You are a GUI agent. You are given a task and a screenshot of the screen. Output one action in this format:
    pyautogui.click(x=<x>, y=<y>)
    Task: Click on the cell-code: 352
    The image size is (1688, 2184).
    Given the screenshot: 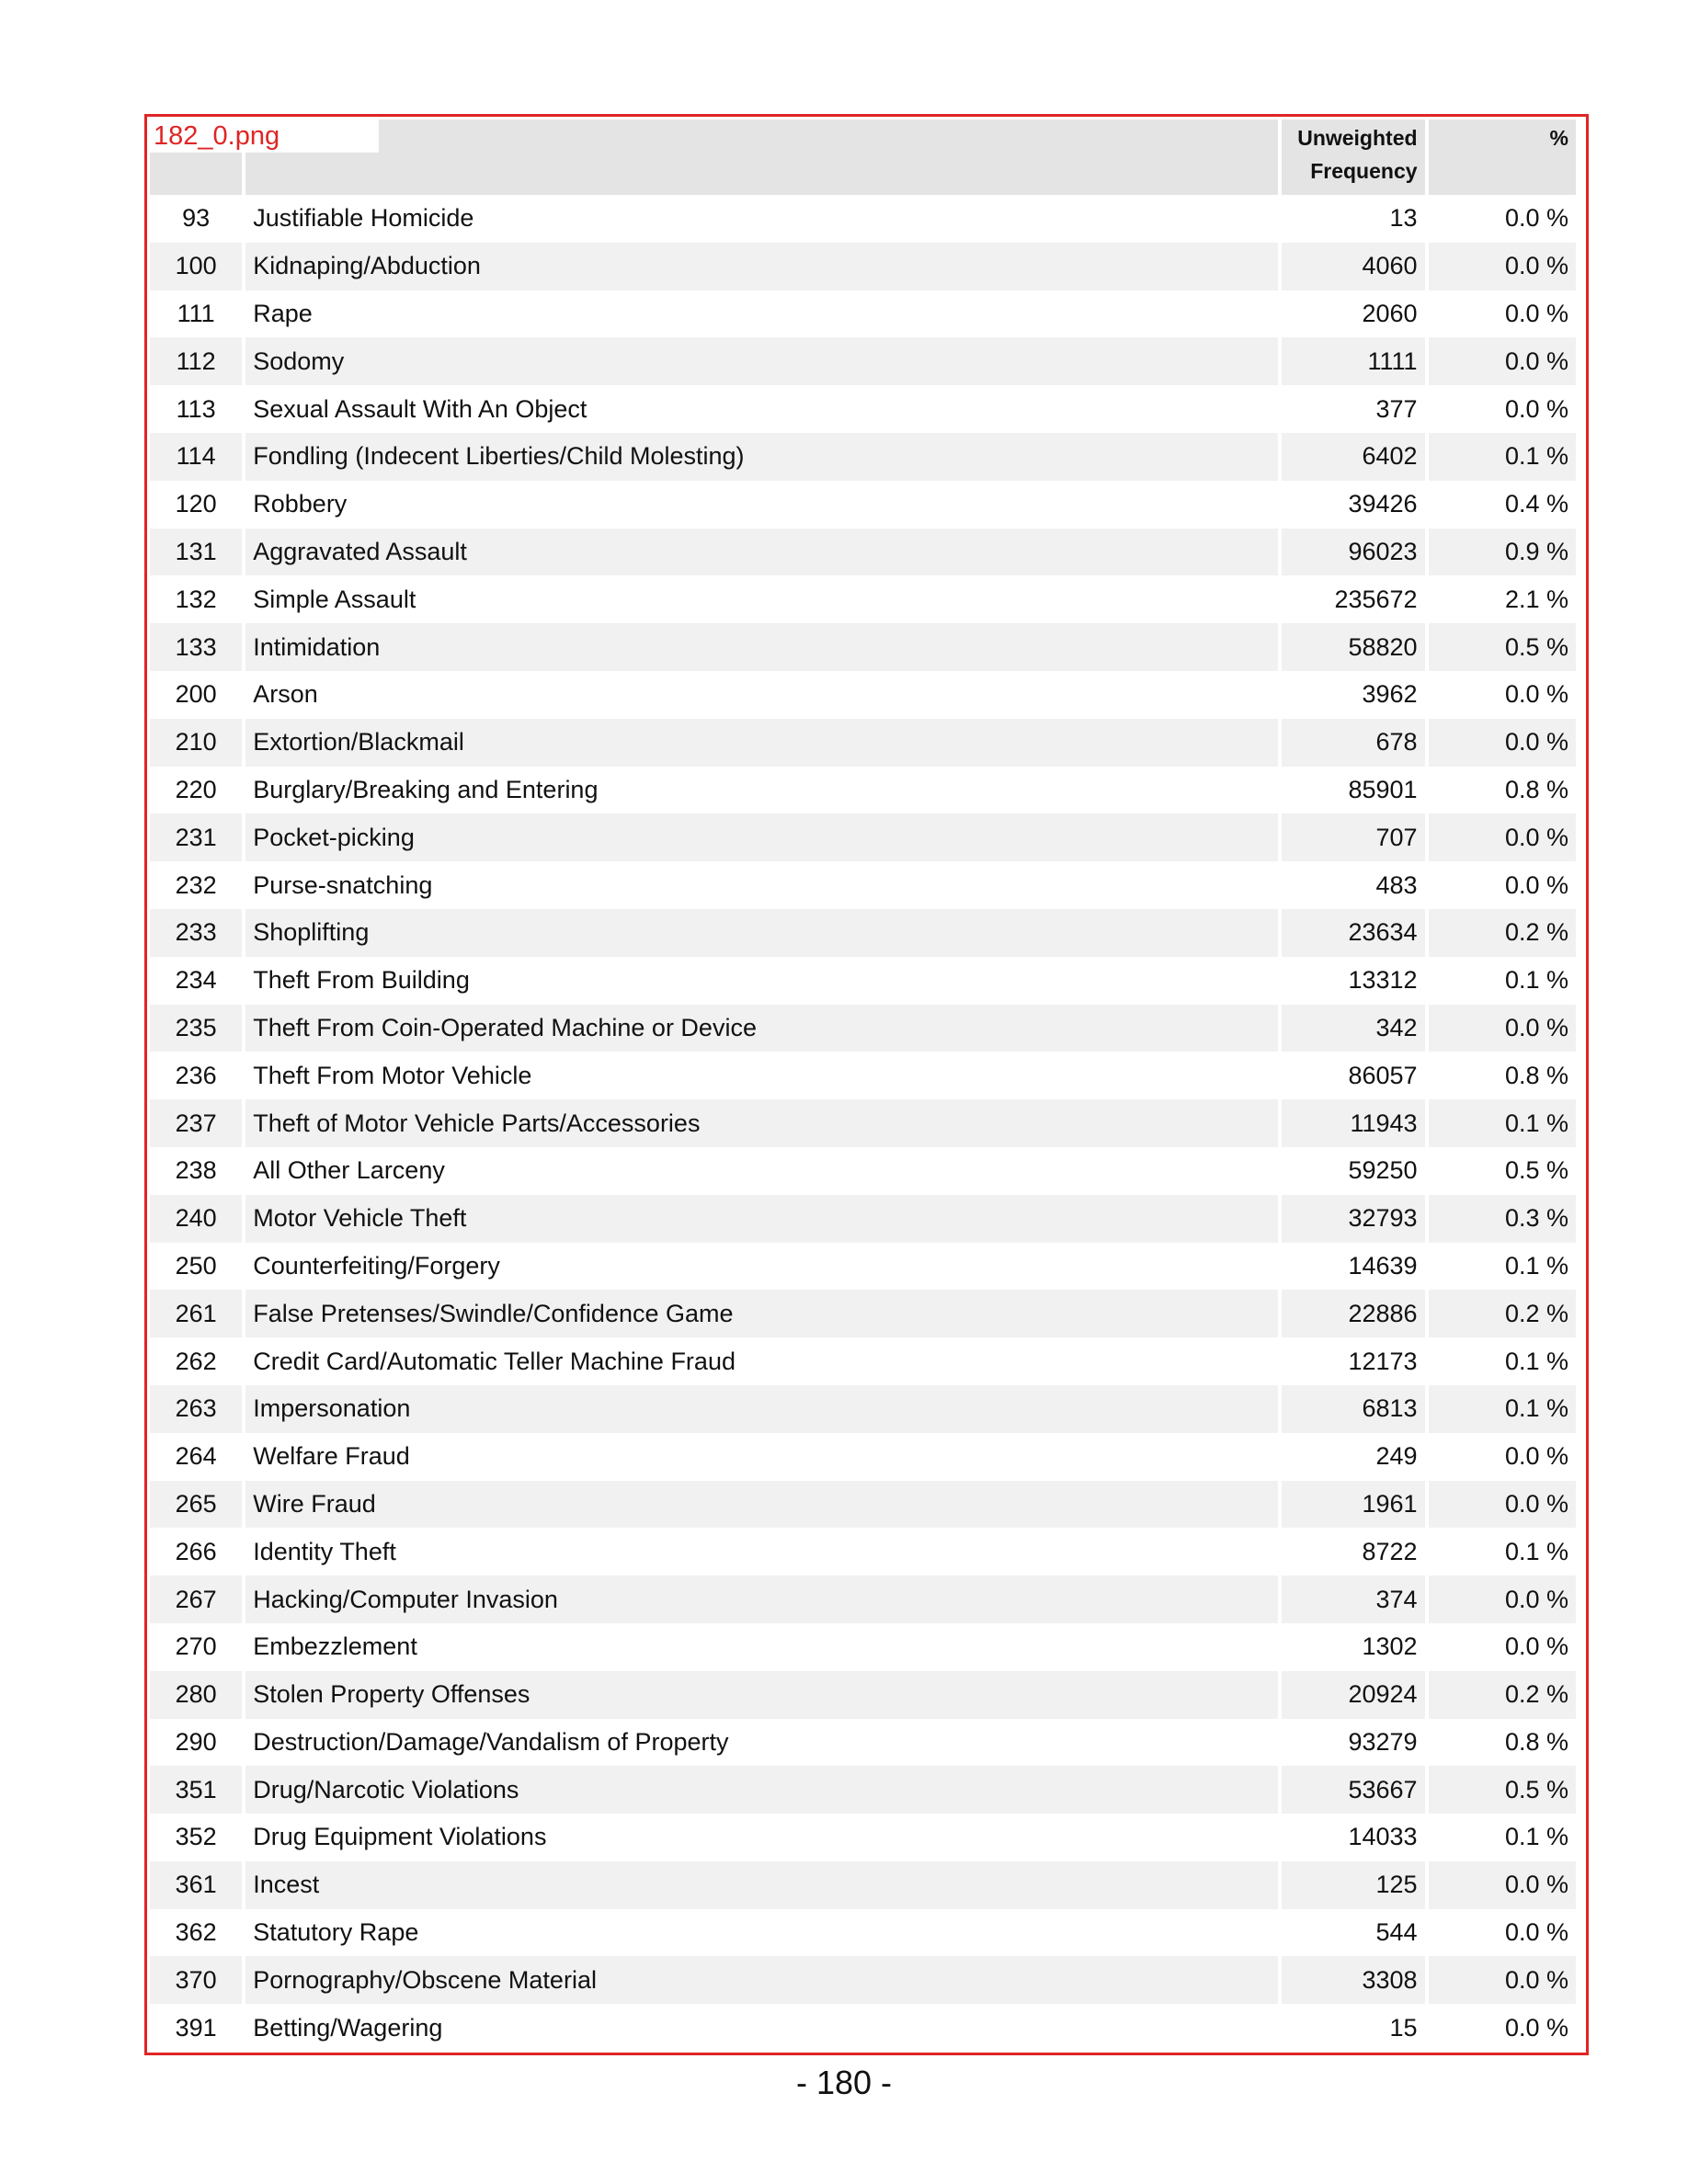 What is the action you would take?
    pyautogui.click(x=196, y=1837)
    